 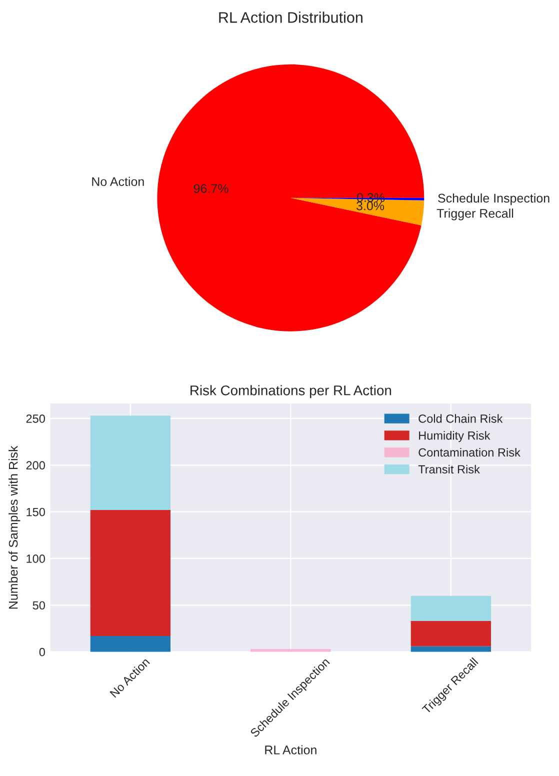 I want to click on x-axis-title: RL Action, so click(x=290, y=749).